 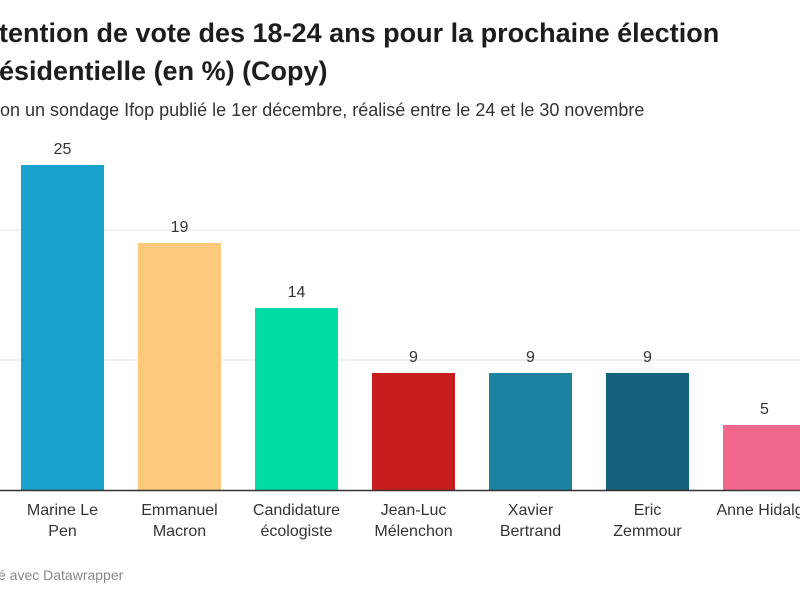 What do you see at coordinates (648, 510) in the screenshot?
I see `category-label: Eric` at bounding box center [648, 510].